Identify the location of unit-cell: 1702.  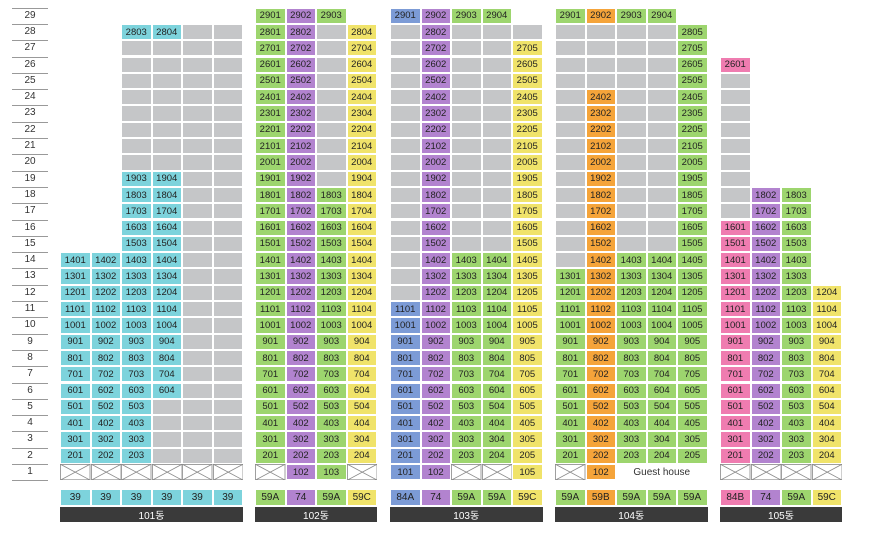
(600, 211).